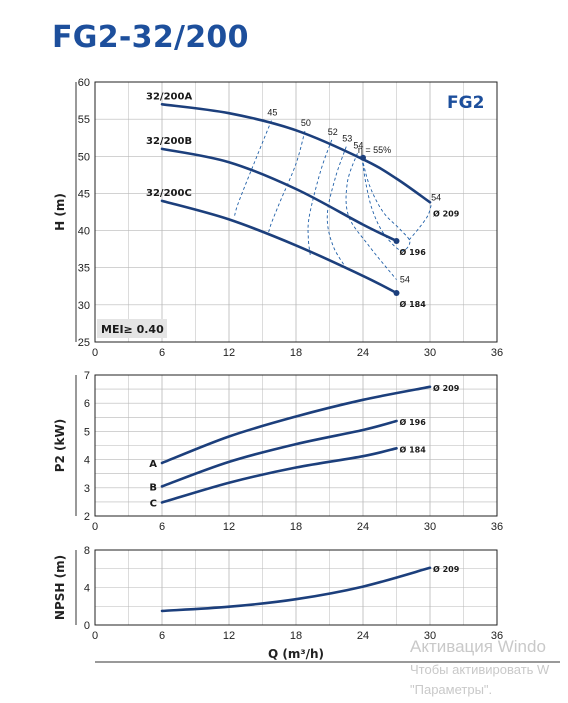  Describe the element at coordinates (465, 103) in the screenshot. I see `series-brand-label: FG2` at that location.